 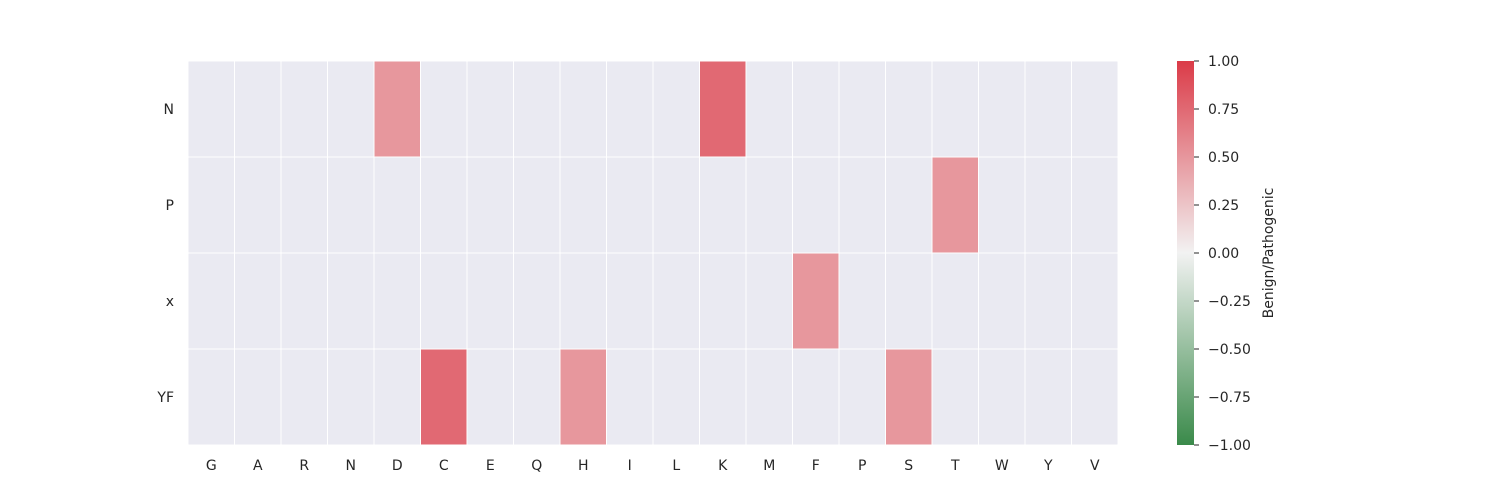 What do you see at coordinates (490, 109) in the screenshot?
I see `heatmap-cell-N-E` at bounding box center [490, 109].